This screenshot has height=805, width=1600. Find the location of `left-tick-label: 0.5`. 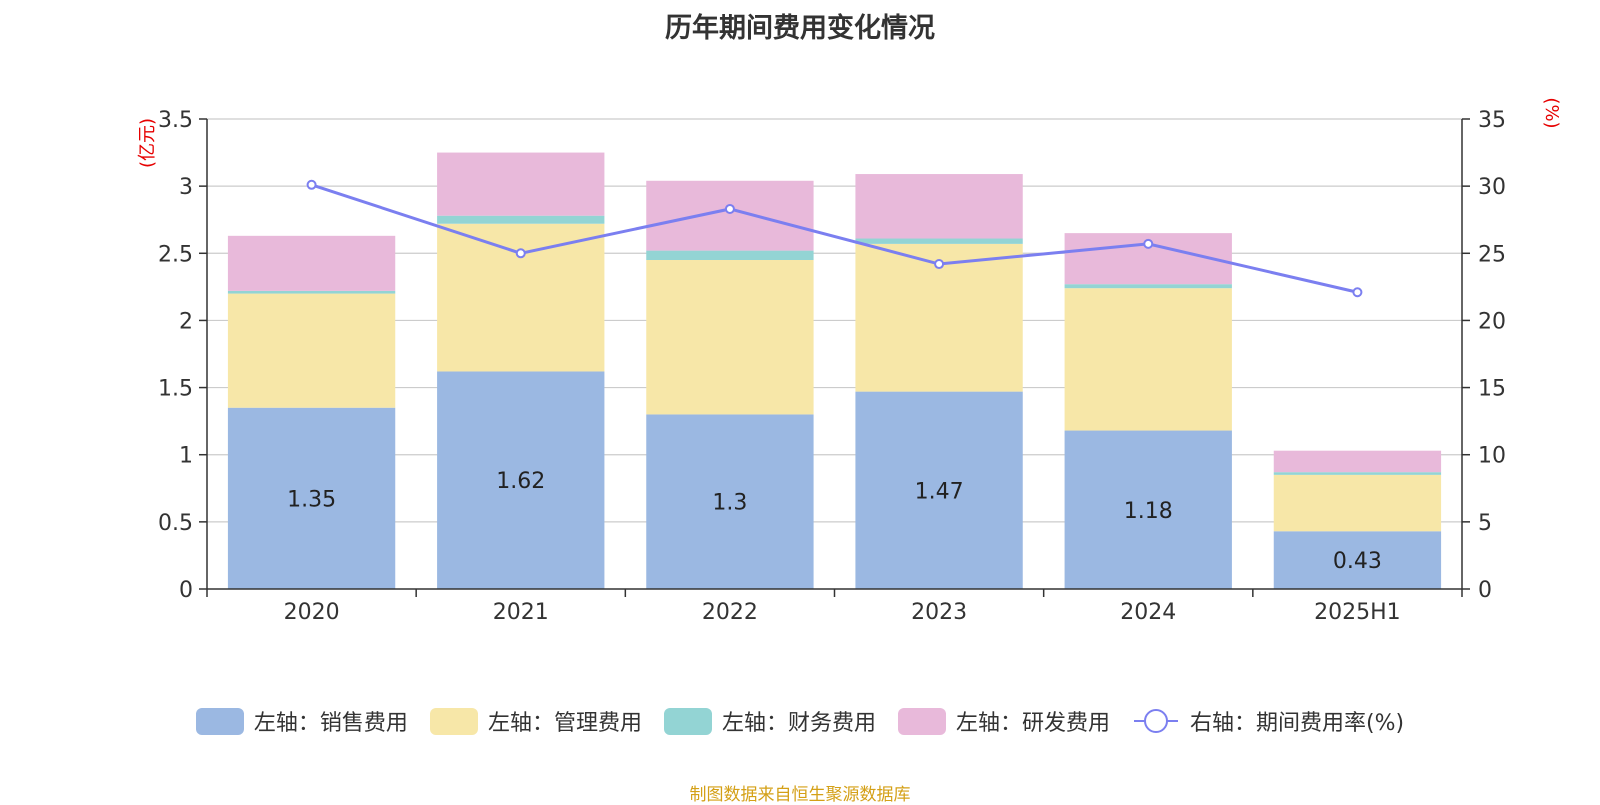

left-tick-label: 0.5 is located at coordinates (175, 523).